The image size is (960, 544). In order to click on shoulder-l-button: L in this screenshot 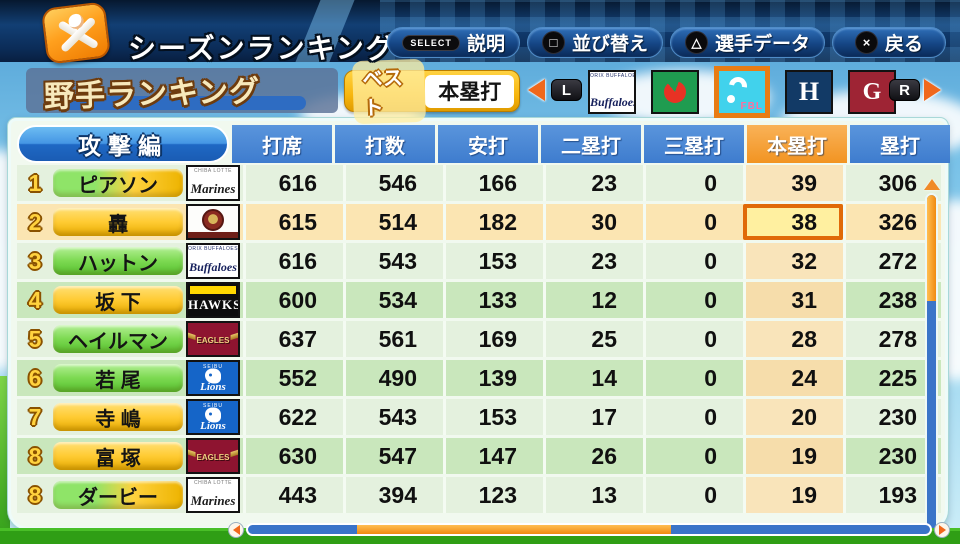, I will do `click(566, 90)`.